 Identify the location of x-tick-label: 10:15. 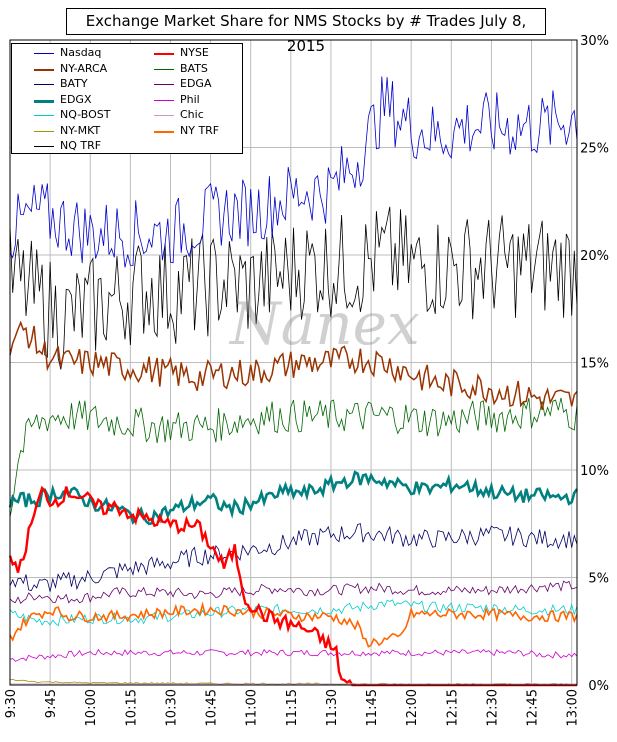
(131, 707).